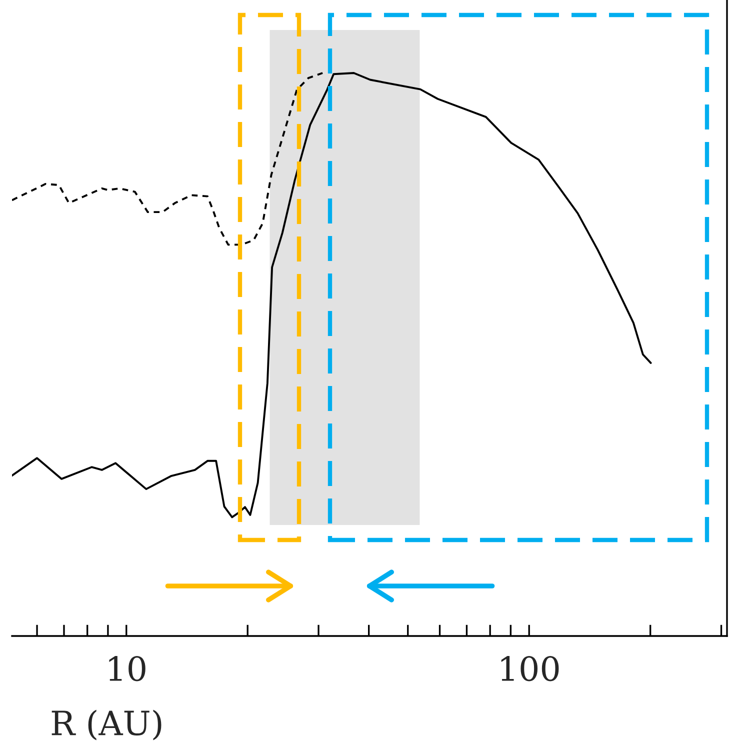 This screenshot has height=750, width=737. I want to click on x-tick-label: 100, so click(530, 669).